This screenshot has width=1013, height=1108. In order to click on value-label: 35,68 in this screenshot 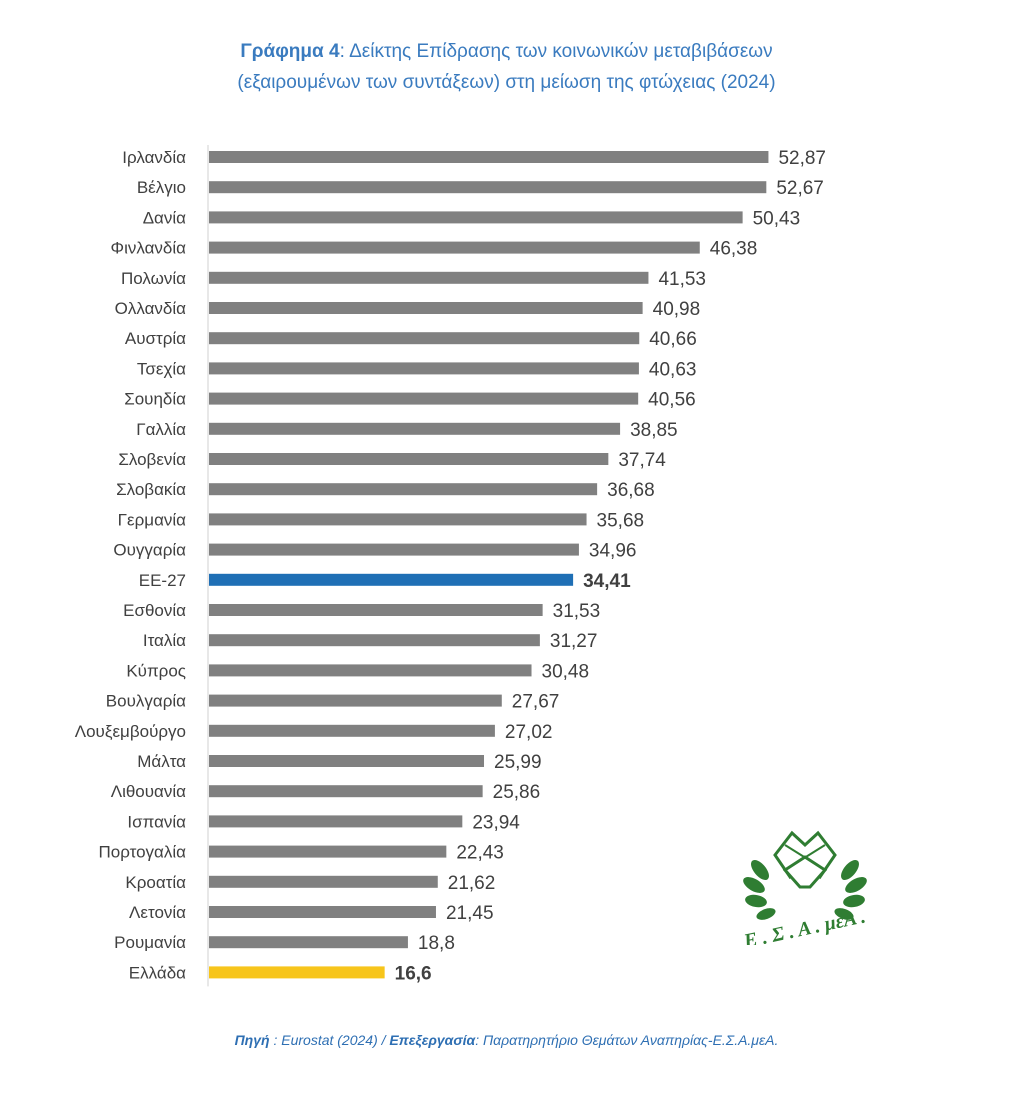, I will do `click(621, 520)`.